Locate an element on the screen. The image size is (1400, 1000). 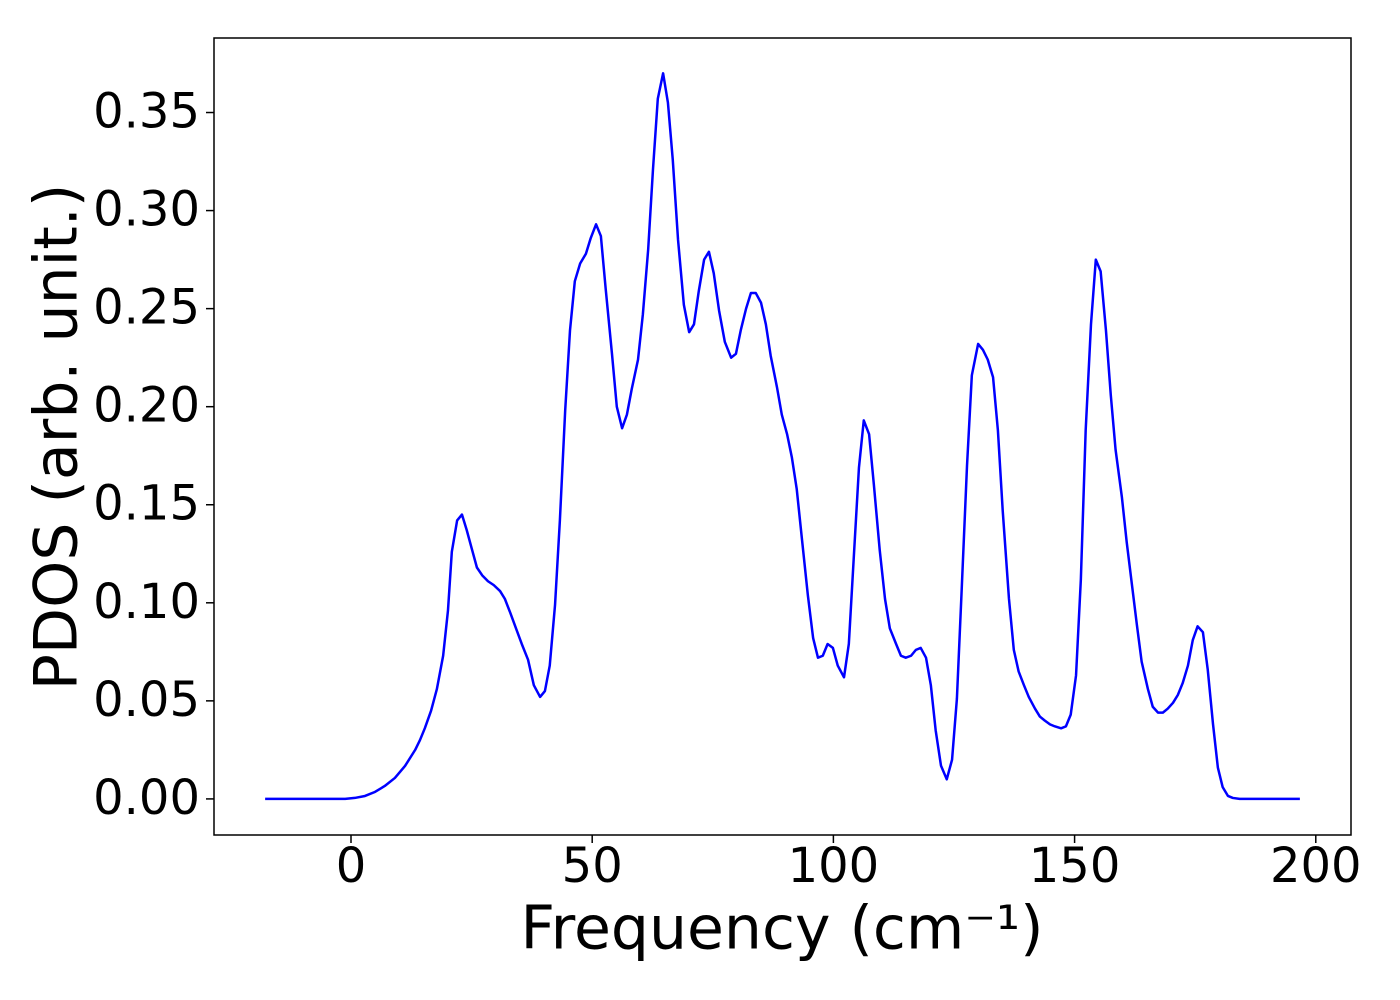
x-tick-label: 200 is located at coordinates (1316, 866).